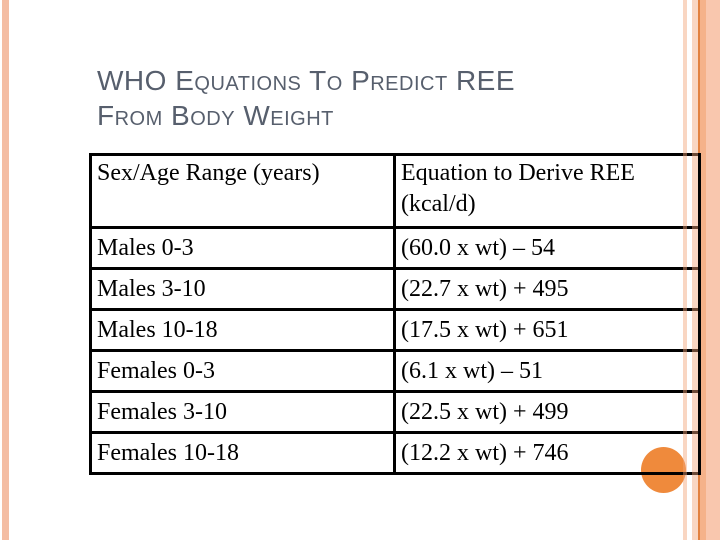 This screenshot has width=720, height=540. What do you see at coordinates (547, 289) in the screenshot?
I see `cell-equation: (22.7 x wt) + 495` at bounding box center [547, 289].